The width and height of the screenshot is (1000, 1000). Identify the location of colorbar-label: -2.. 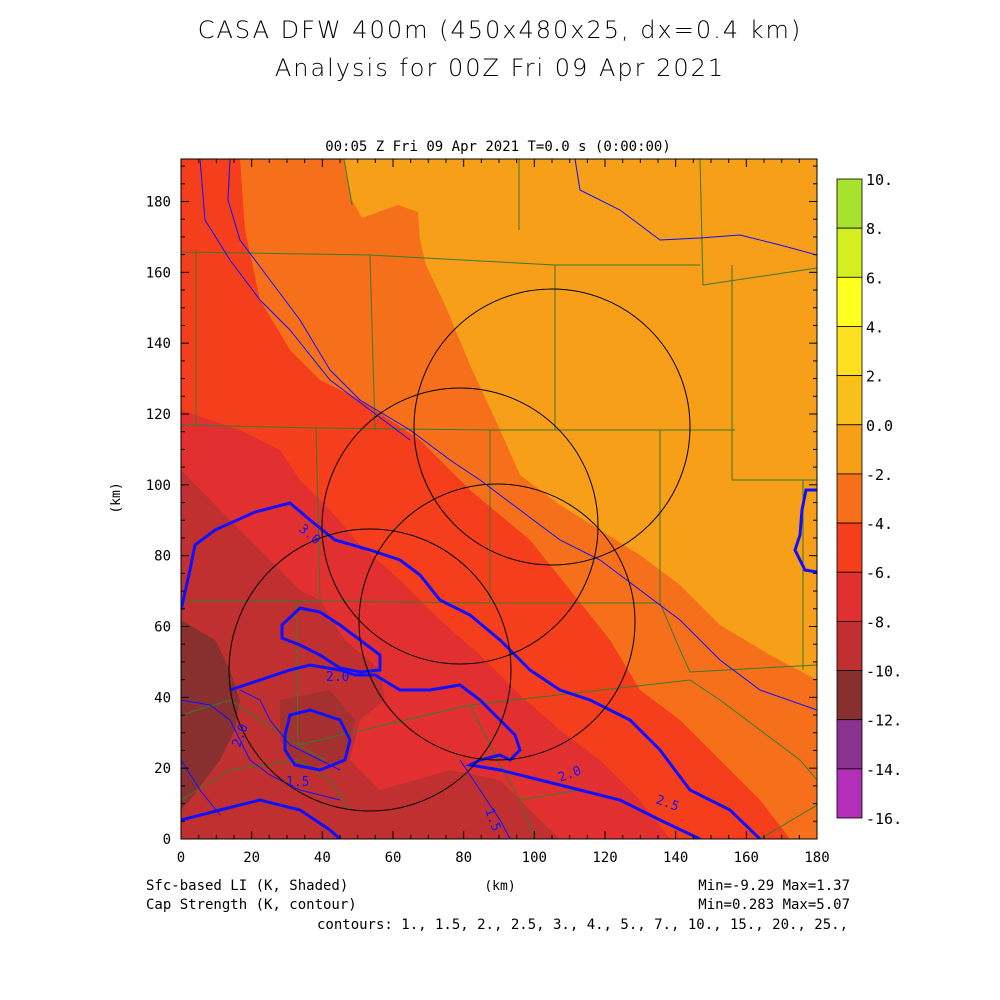
(879, 475).